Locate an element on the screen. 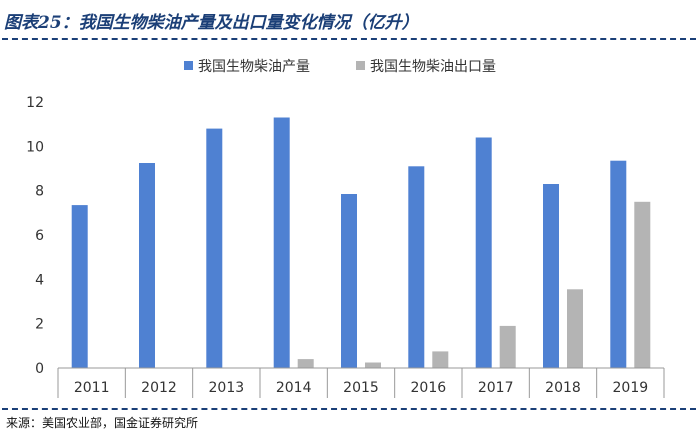 This screenshot has height=436, width=700. bar-export-2016 is located at coordinates (440, 359).